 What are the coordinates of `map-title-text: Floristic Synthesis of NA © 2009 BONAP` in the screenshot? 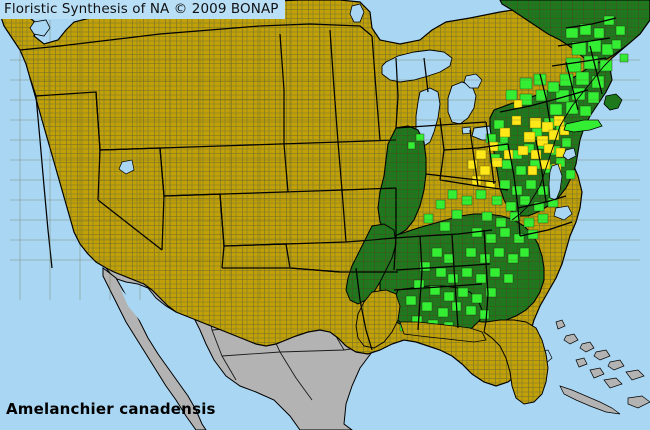 It's located at (141, 9).